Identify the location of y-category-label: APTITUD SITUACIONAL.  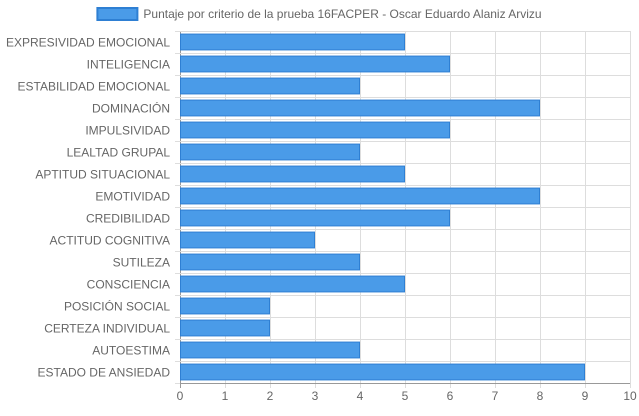
(102, 175).